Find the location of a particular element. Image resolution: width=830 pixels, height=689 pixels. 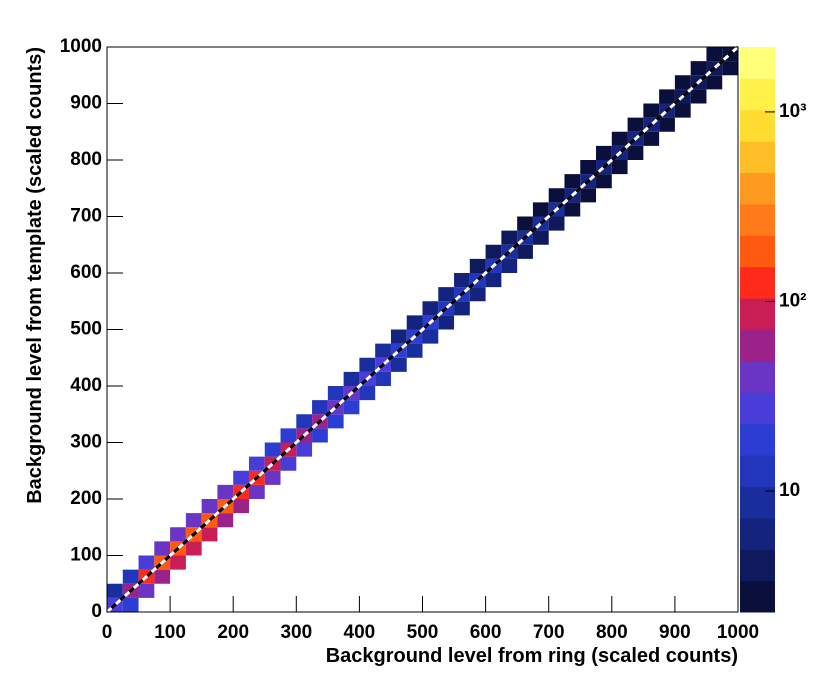

x-tick-label: 700 is located at coordinates (549, 632).